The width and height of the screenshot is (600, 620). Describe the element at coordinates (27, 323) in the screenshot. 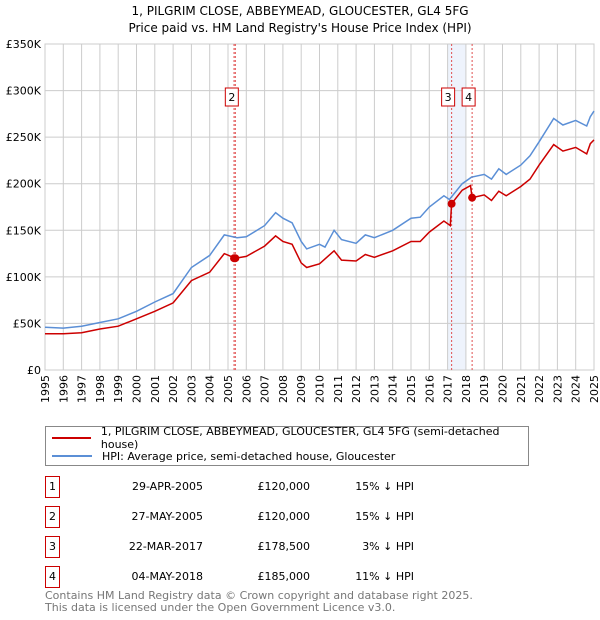

I see `y-tick-label: £50K` at that location.